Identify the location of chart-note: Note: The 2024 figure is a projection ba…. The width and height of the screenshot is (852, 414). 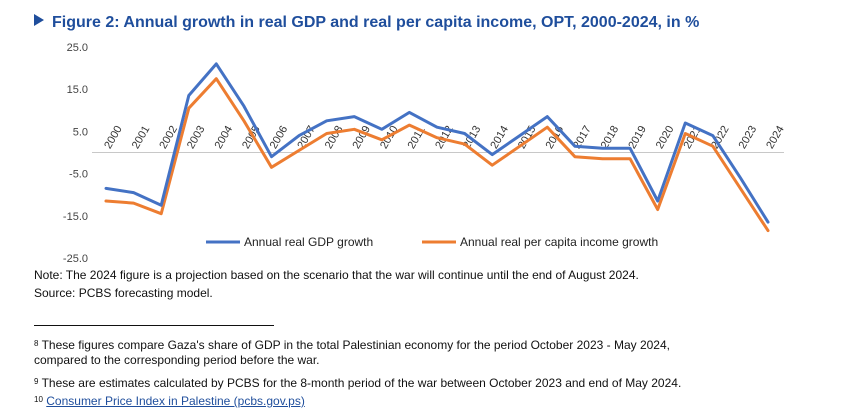
(336, 275).